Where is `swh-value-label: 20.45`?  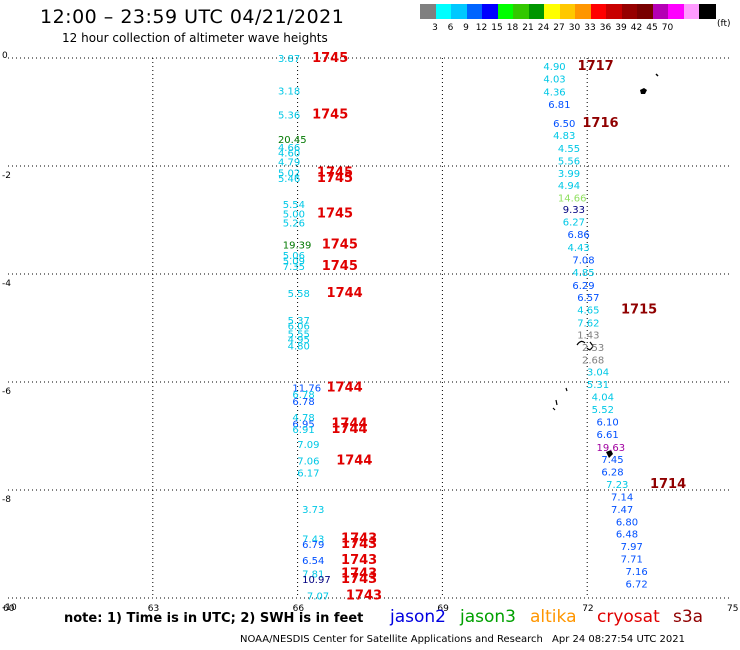
swh-value-label: 20.45 is located at coordinates (292, 140).